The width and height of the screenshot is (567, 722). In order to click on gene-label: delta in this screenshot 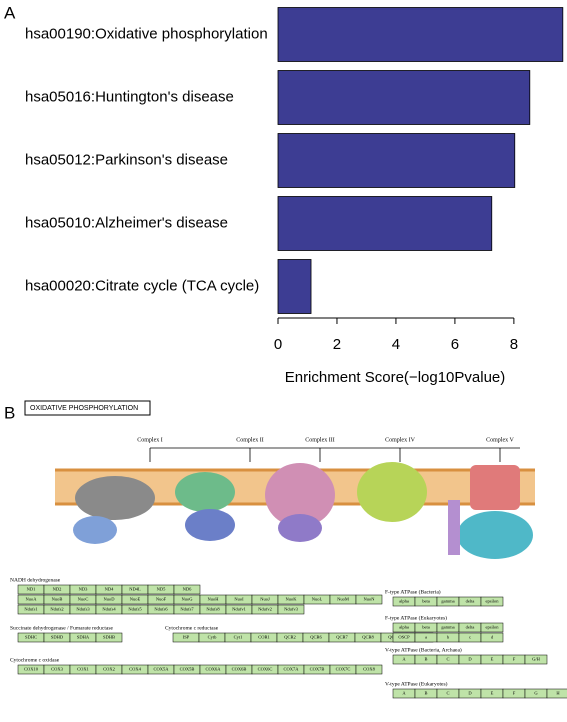, I will do `click(470, 627)`.